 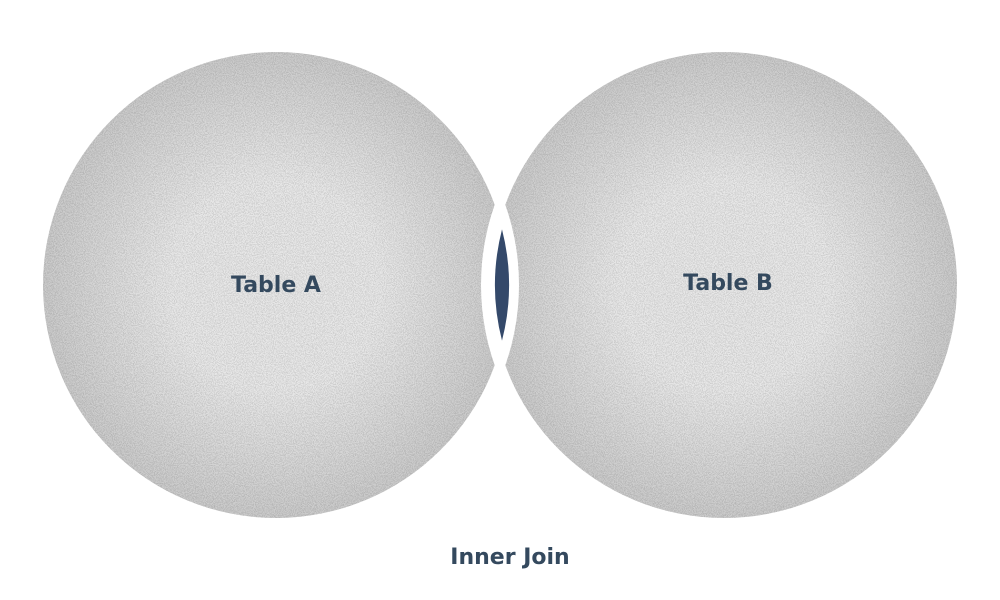 What do you see at coordinates (728, 283) in the screenshot?
I see `set-b-label: Table B` at bounding box center [728, 283].